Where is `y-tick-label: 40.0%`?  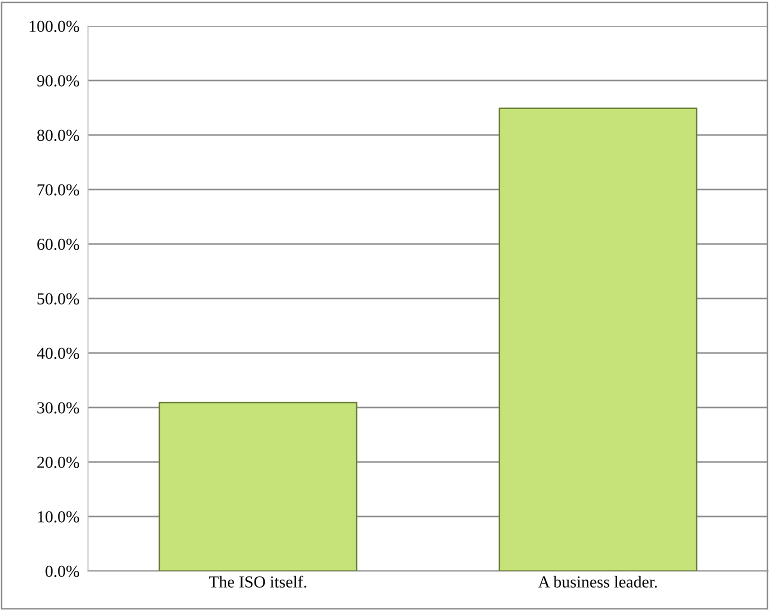 y-tick-label: 40.0% is located at coordinates (58, 354).